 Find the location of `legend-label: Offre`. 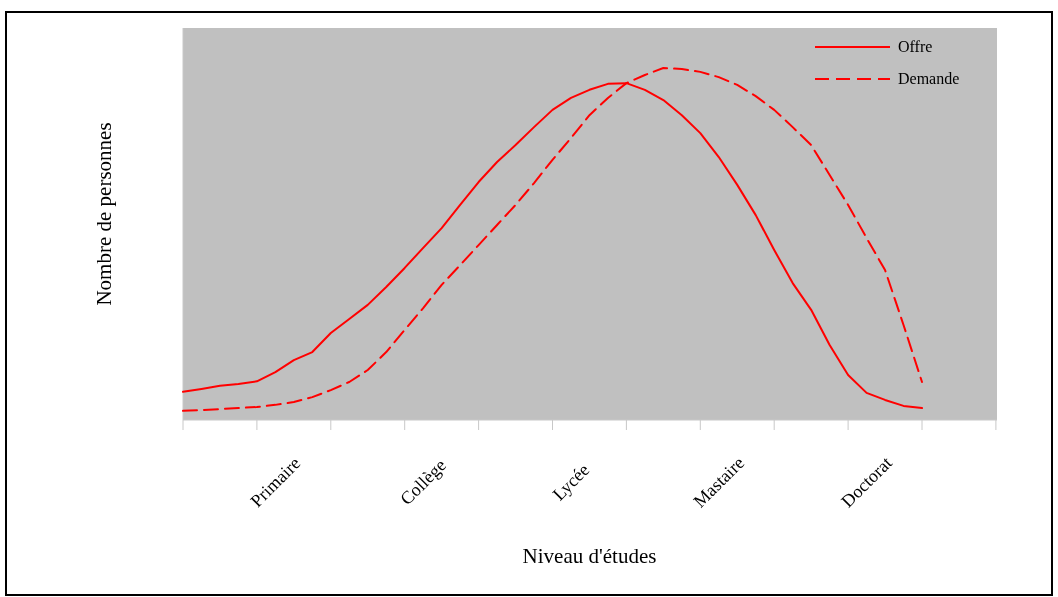

legend-label: Offre is located at coordinates (915, 46).